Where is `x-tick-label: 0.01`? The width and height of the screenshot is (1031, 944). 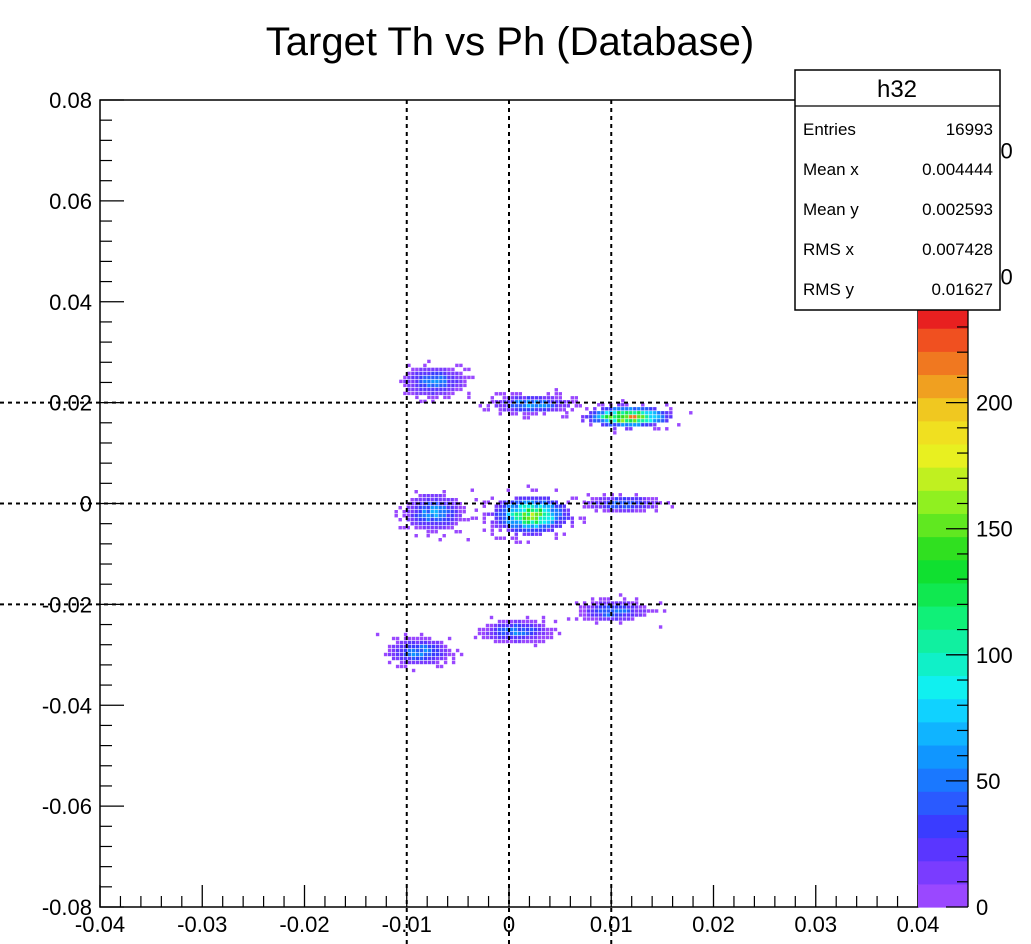 x-tick-label: 0.01 is located at coordinates (611, 924).